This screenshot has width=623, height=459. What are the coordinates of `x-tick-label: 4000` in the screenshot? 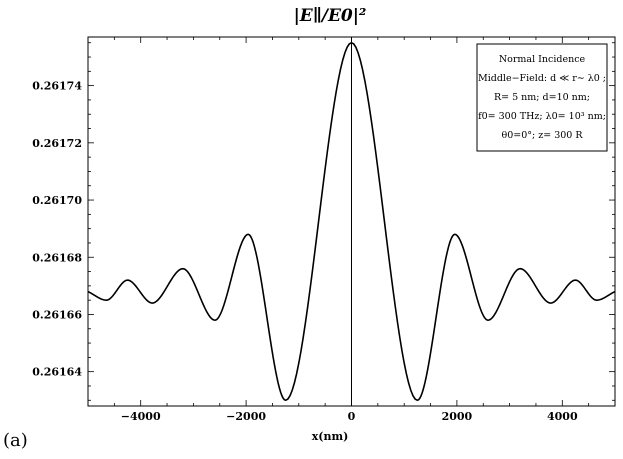 It's located at (562, 416).